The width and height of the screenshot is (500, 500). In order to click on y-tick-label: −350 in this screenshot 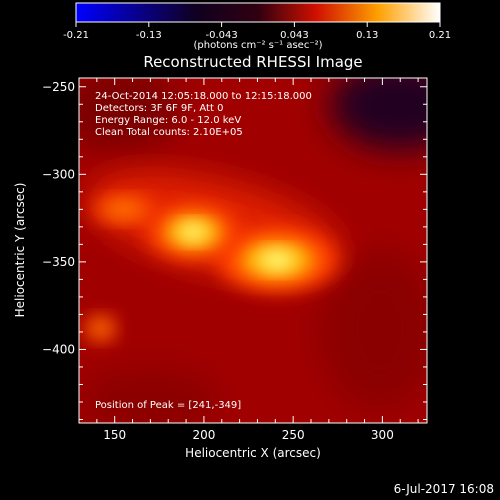, I will do `click(58, 262)`.